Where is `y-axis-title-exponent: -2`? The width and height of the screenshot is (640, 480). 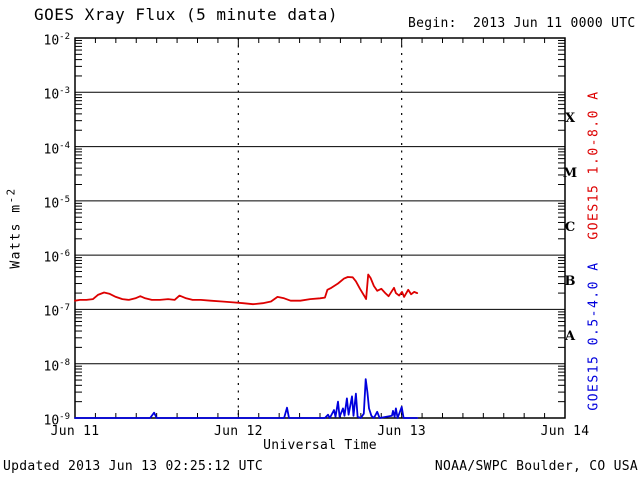 y-axis-title-exponent: -2 is located at coordinates (11, 195).